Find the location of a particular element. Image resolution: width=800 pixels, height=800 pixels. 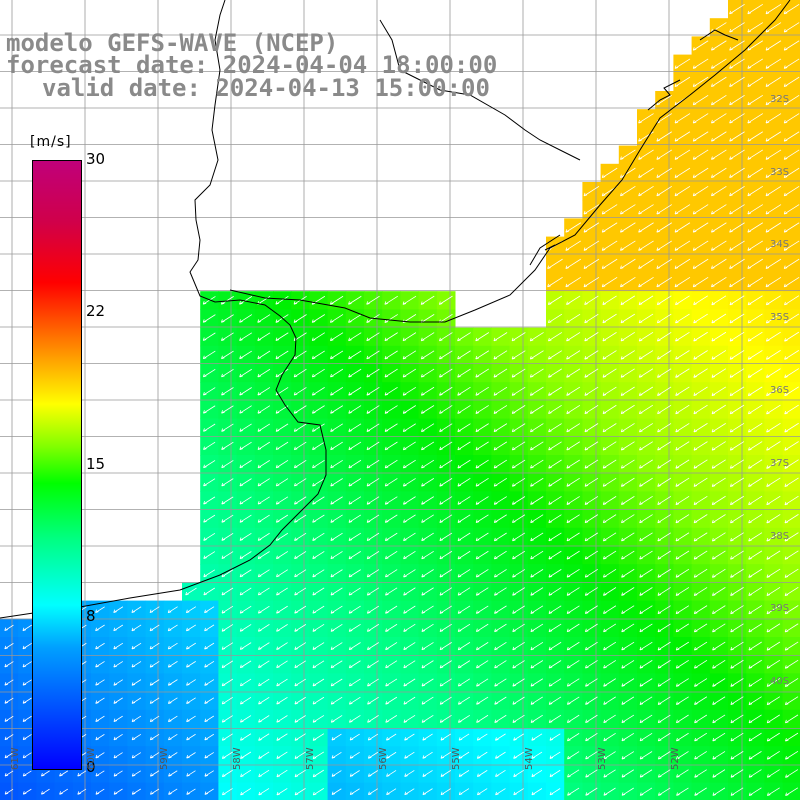

lat-label: 35S is located at coordinates (780, 317).